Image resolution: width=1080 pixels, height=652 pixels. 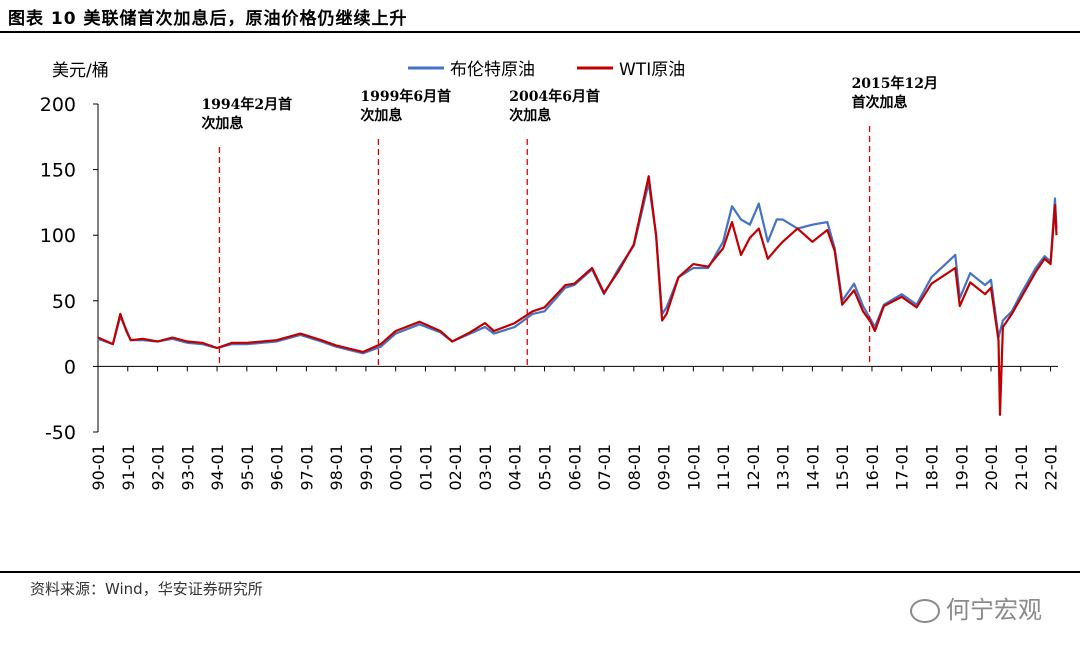 I want to click on hike-label-line1: 2015年12月, so click(x=895, y=83).